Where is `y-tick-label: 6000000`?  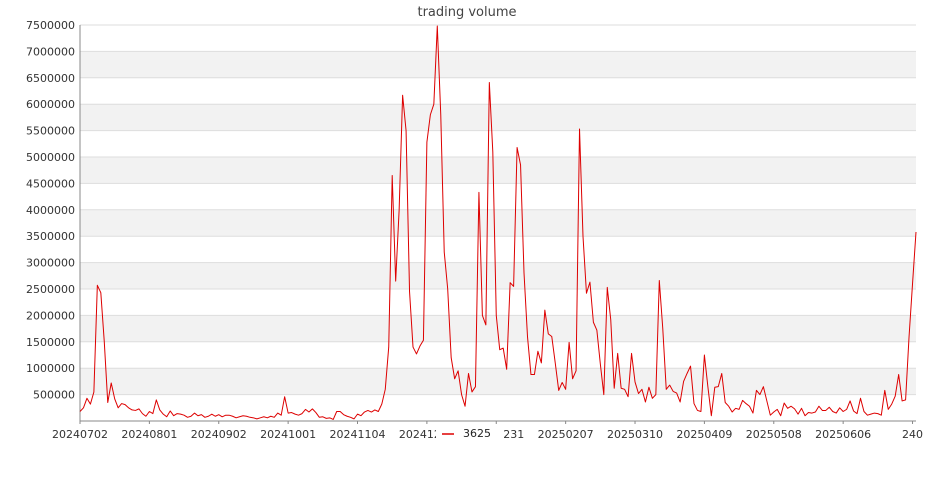 y-tick-label: 6000000 is located at coordinates (50, 104).